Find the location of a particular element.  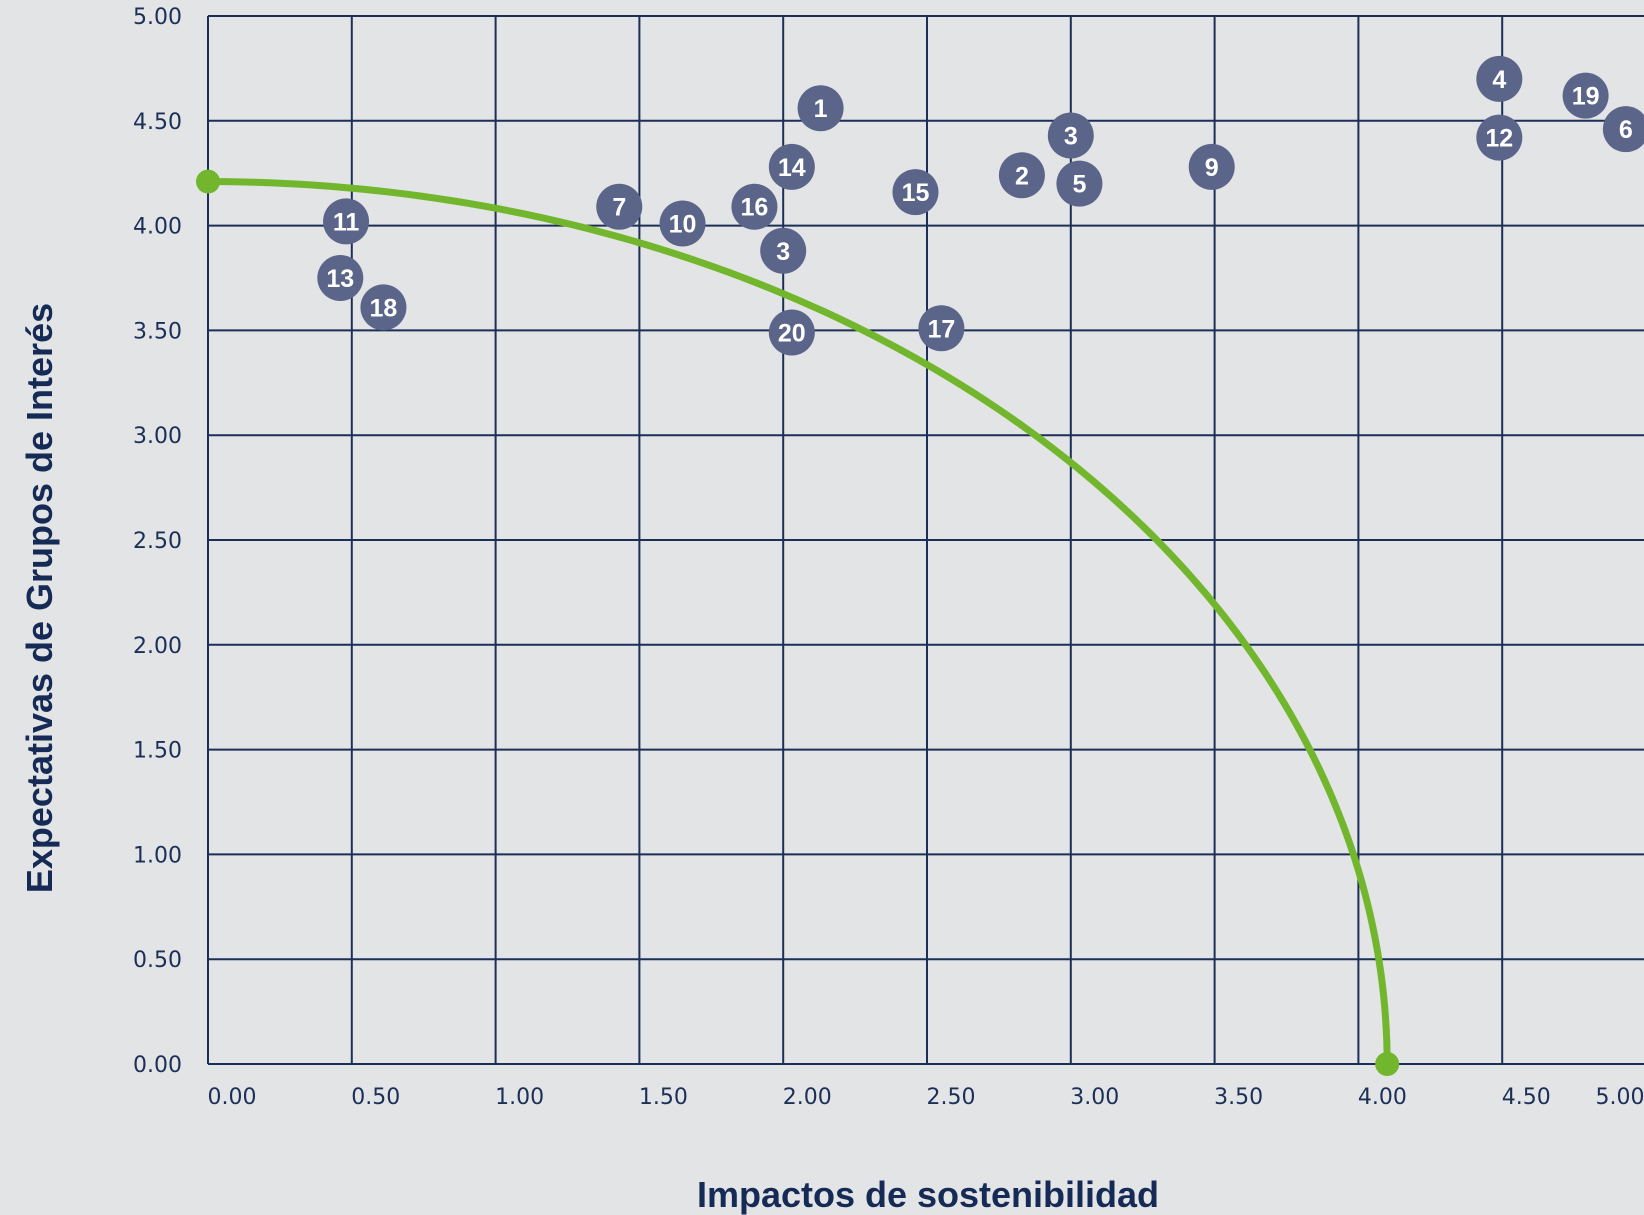

data-point-10: 10 is located at coordinates (682, 223).